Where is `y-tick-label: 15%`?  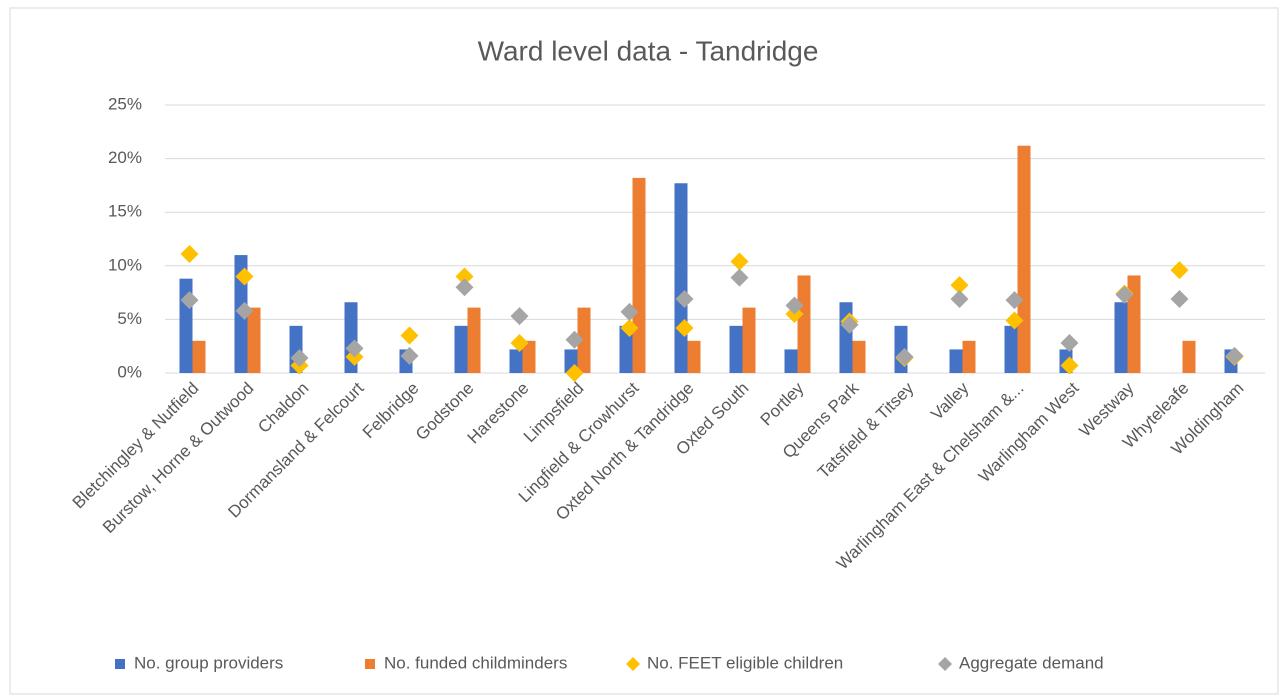 y-tick-label: 15% is located at coordinates (125, 211).